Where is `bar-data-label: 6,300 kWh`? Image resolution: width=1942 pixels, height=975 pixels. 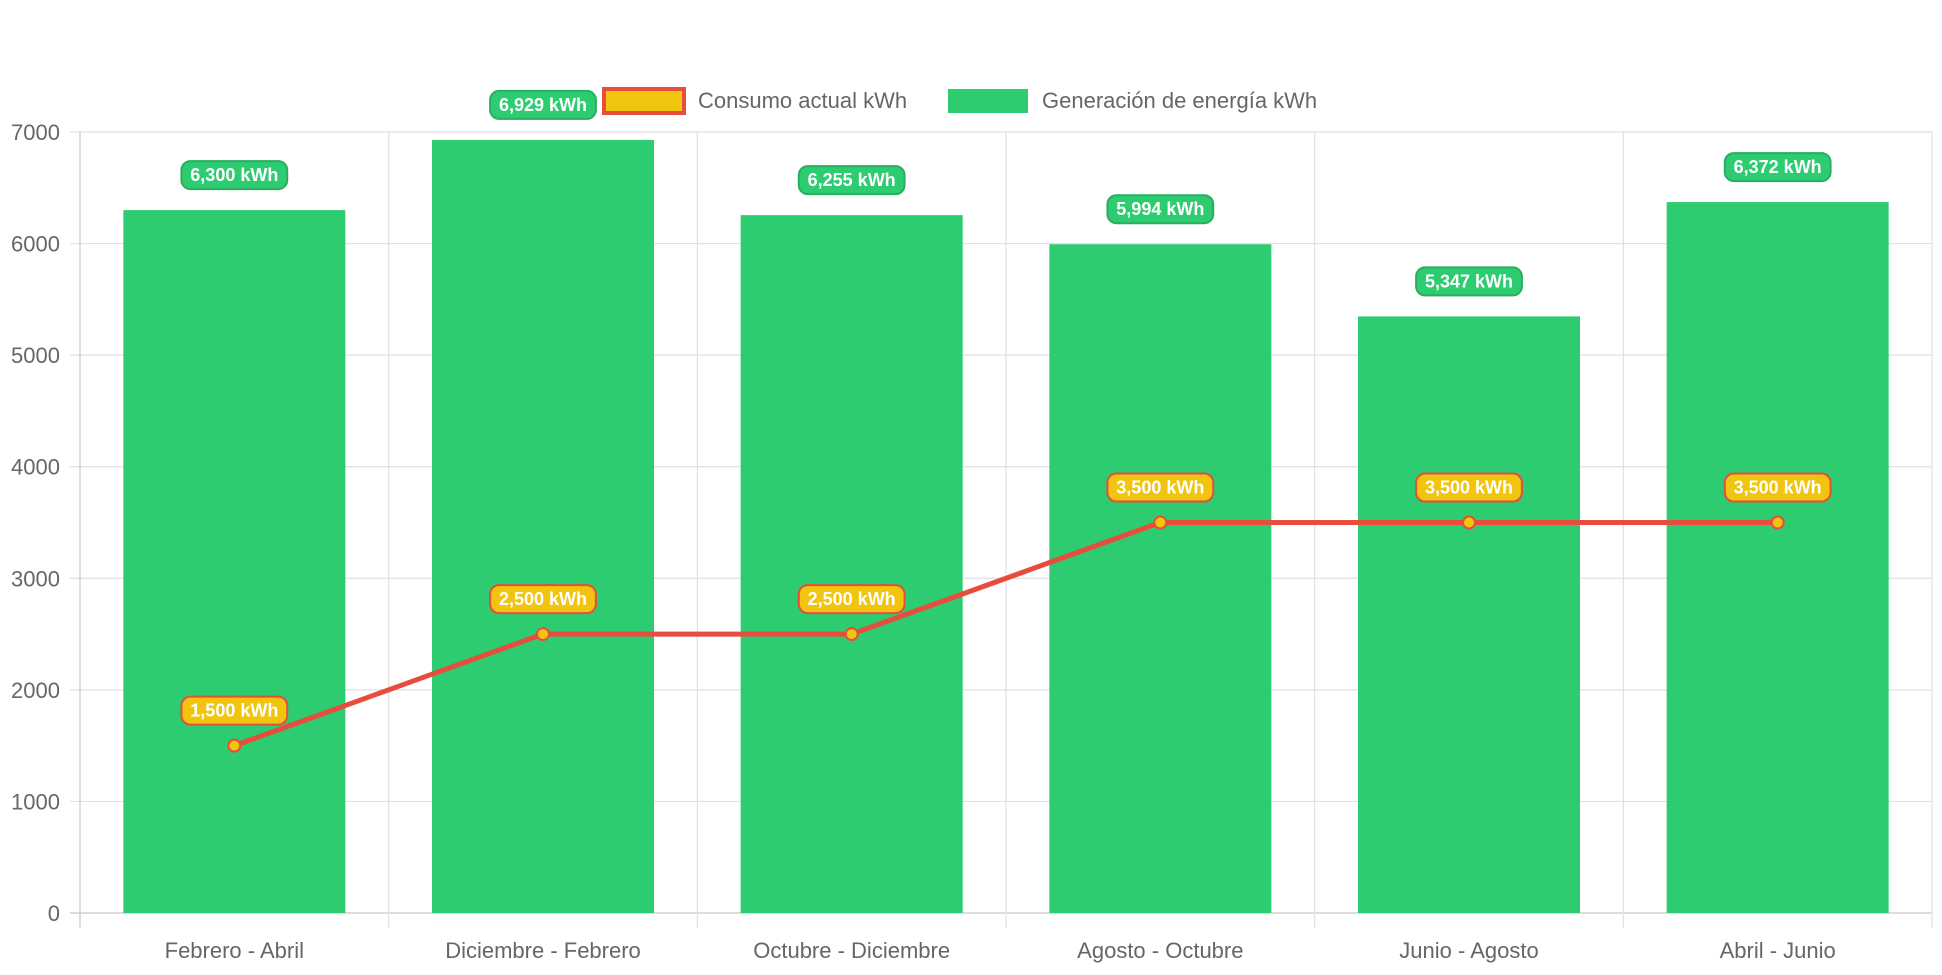
bar-data-label: 6,300 kWh is located at coordinates (234, 175).